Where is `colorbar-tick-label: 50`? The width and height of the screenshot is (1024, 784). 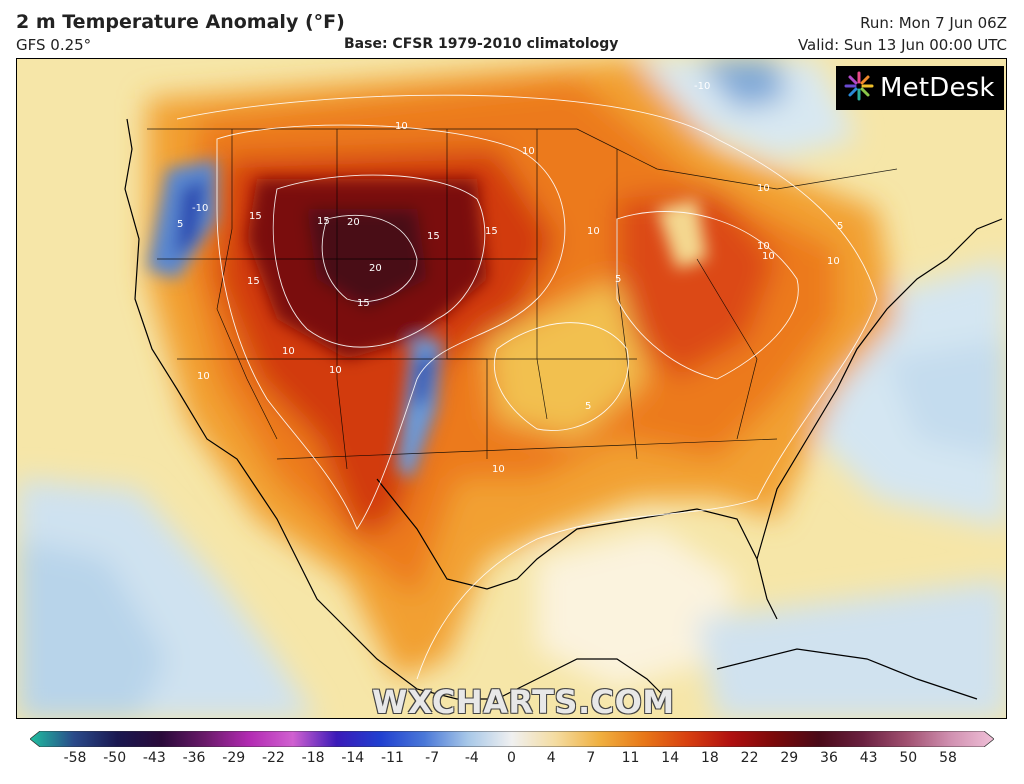 colorbar-tick-label: 50 is located at coordinates (908, 758).